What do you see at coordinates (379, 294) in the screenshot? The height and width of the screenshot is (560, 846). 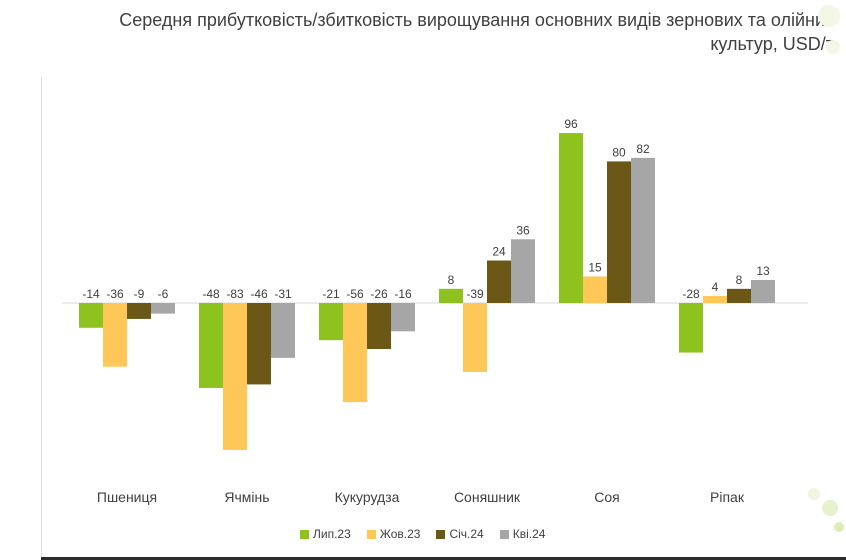 I see `data-label: -26` at bounding box center [379, 294].